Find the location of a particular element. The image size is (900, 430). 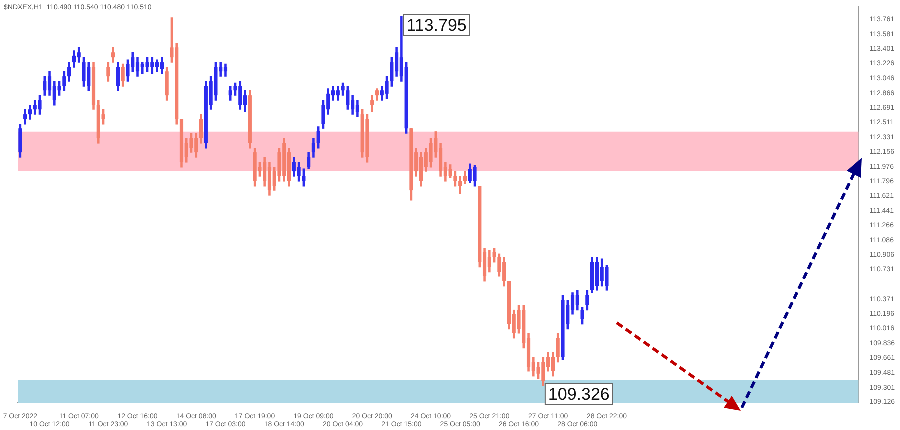

annotation: 109.326 is located at coordinates (579, 394).